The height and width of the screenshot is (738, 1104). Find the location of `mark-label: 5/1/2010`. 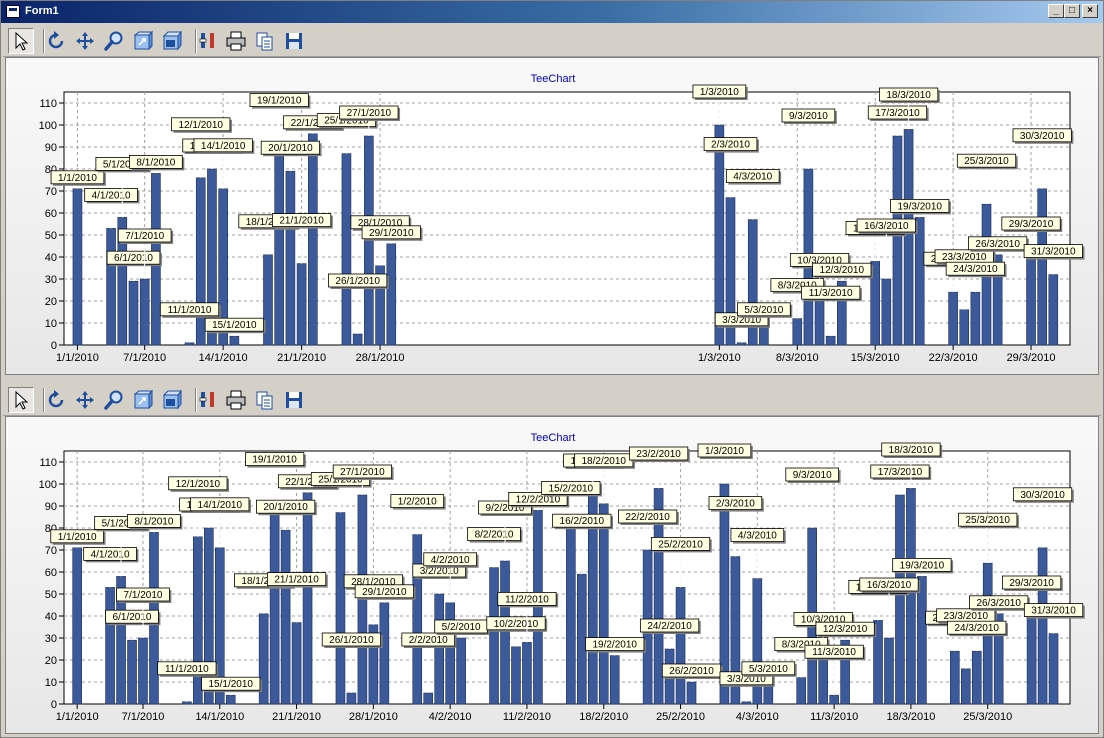

mark-label: 5/1/2010 is located at coordinates (121, 523).